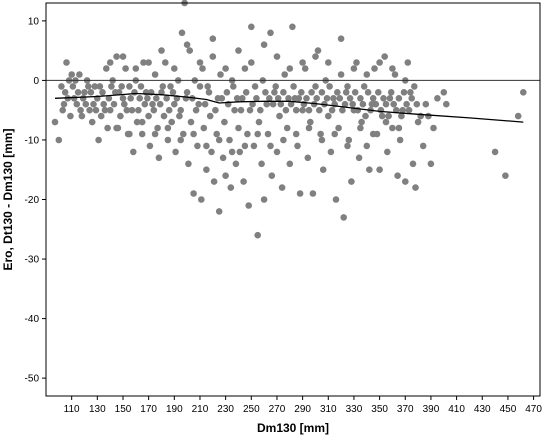  Describe the element at coordinates (456, 409) in the screenshot. I see `x-tick-label: 410` at that location.